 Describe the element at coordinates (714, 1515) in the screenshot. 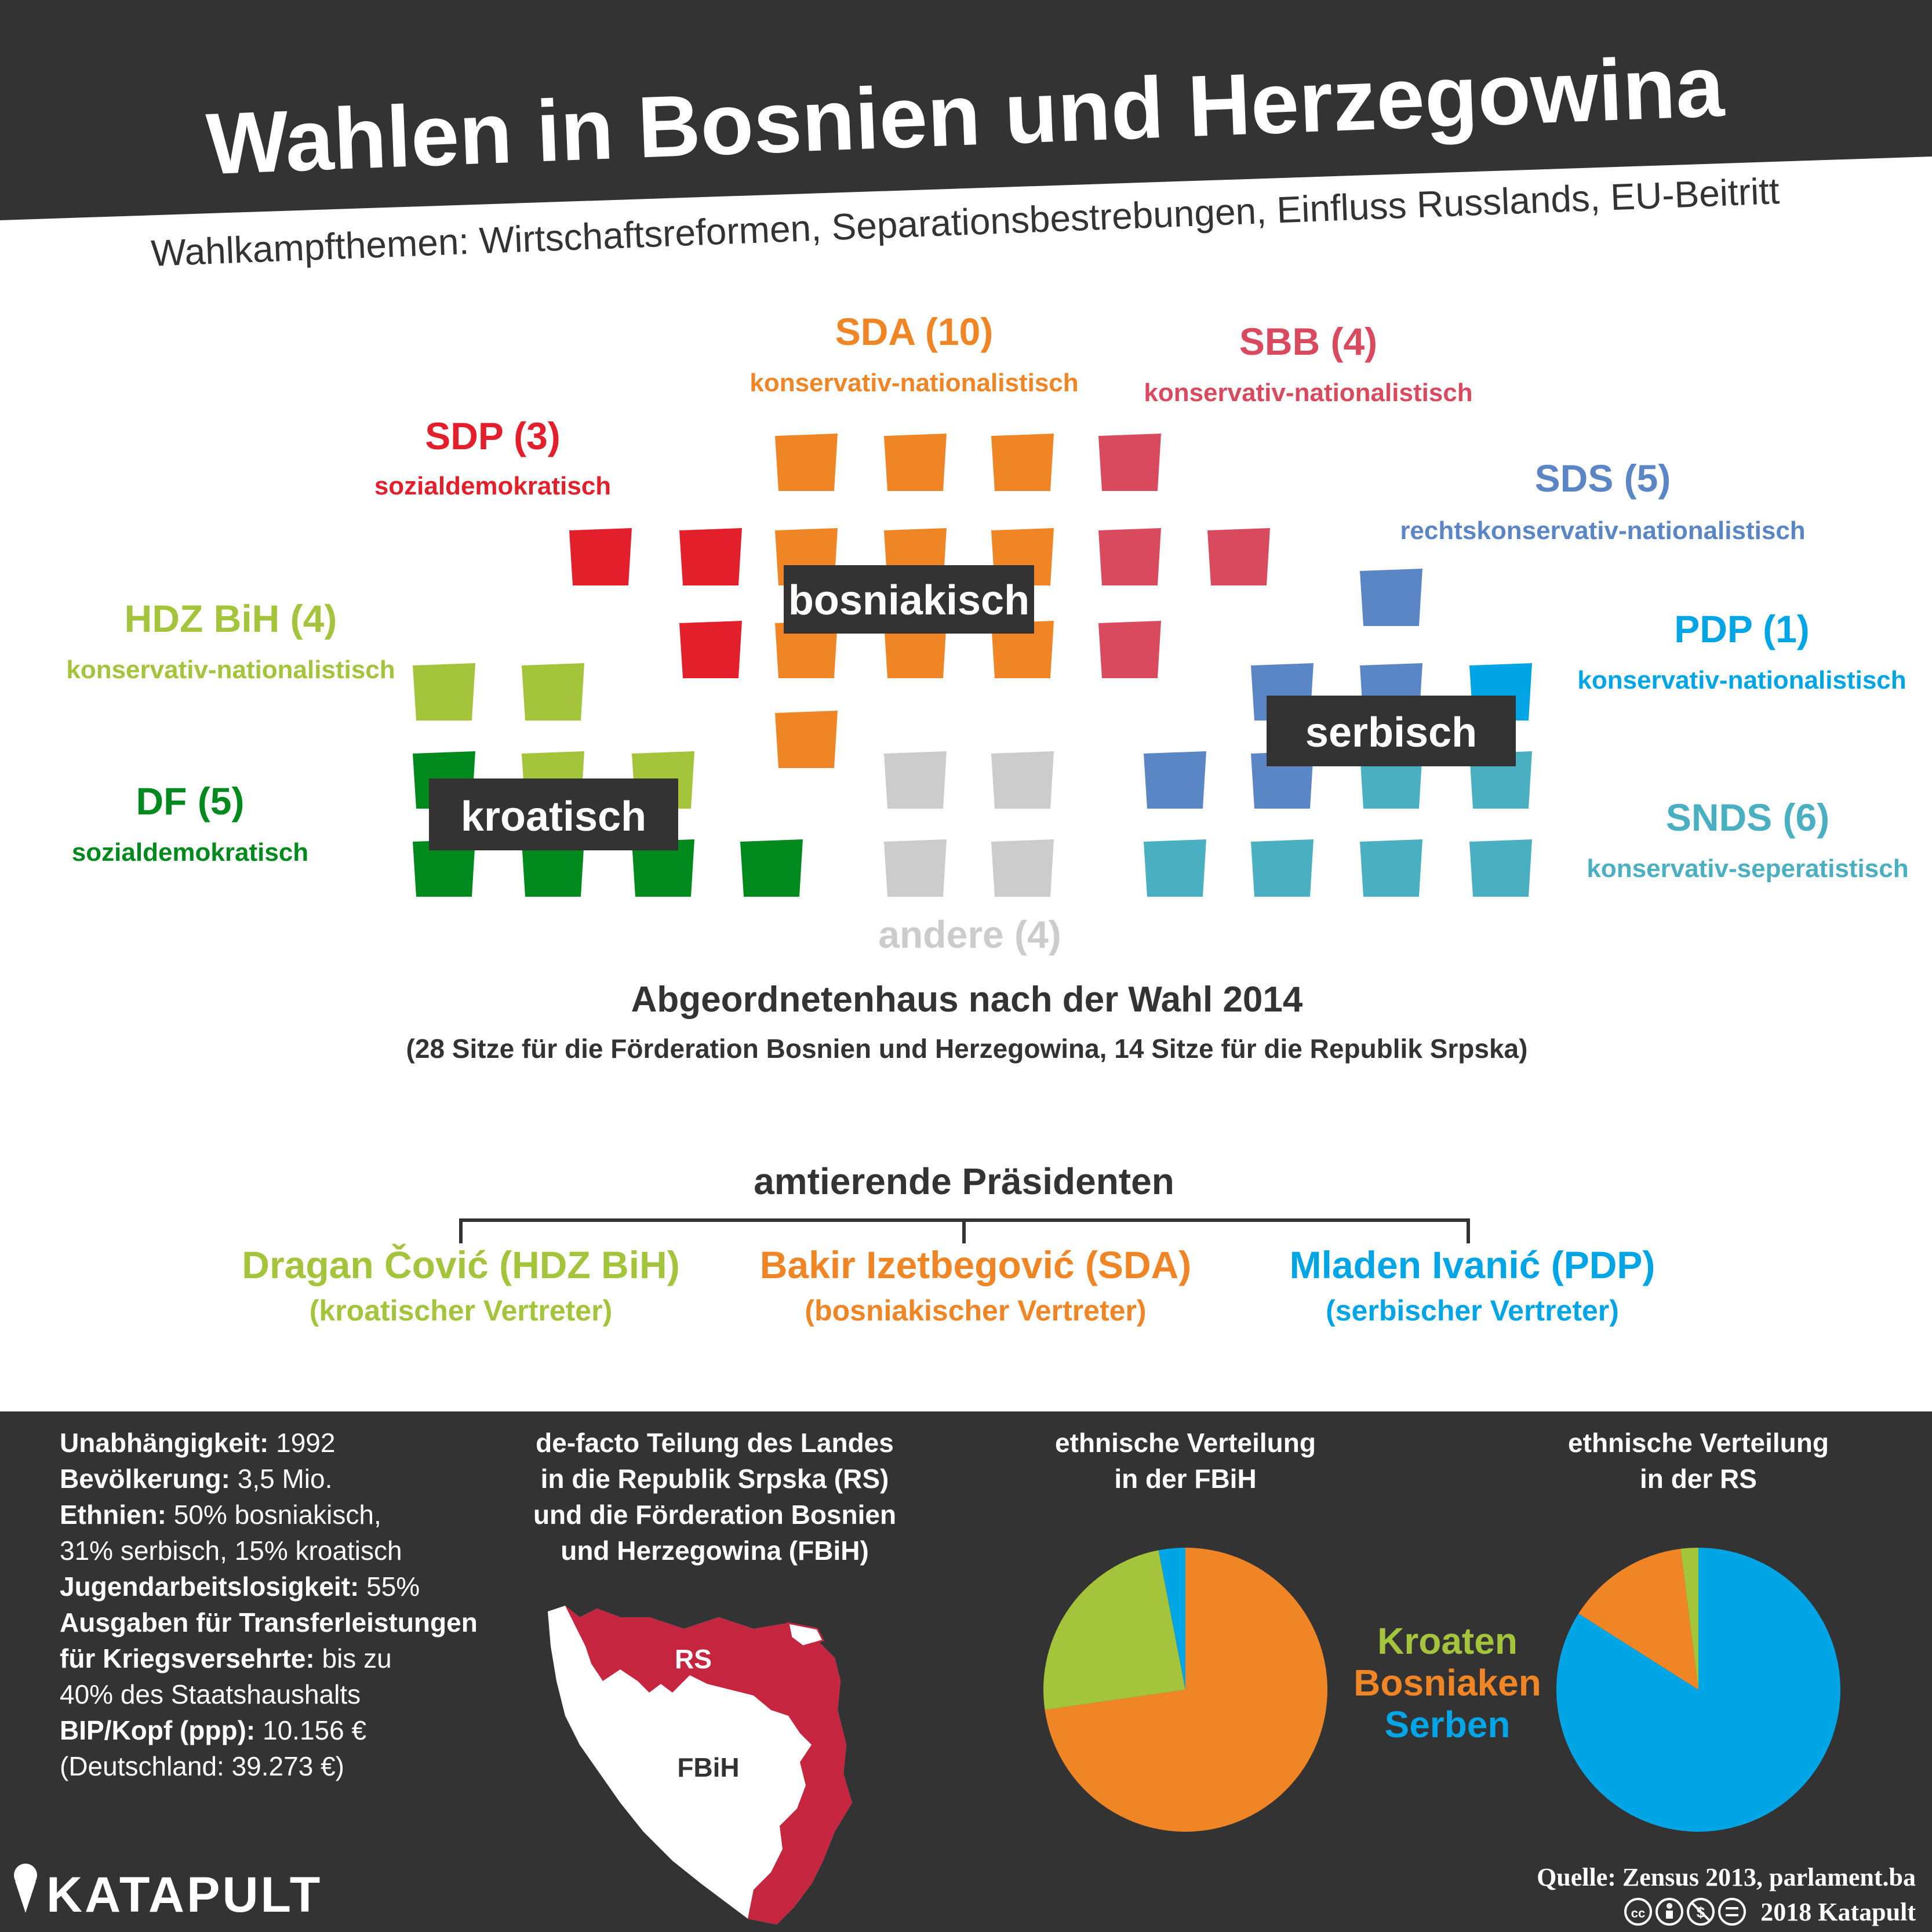

I see `map-title-line: und die Förderation Bosnien` at that location.